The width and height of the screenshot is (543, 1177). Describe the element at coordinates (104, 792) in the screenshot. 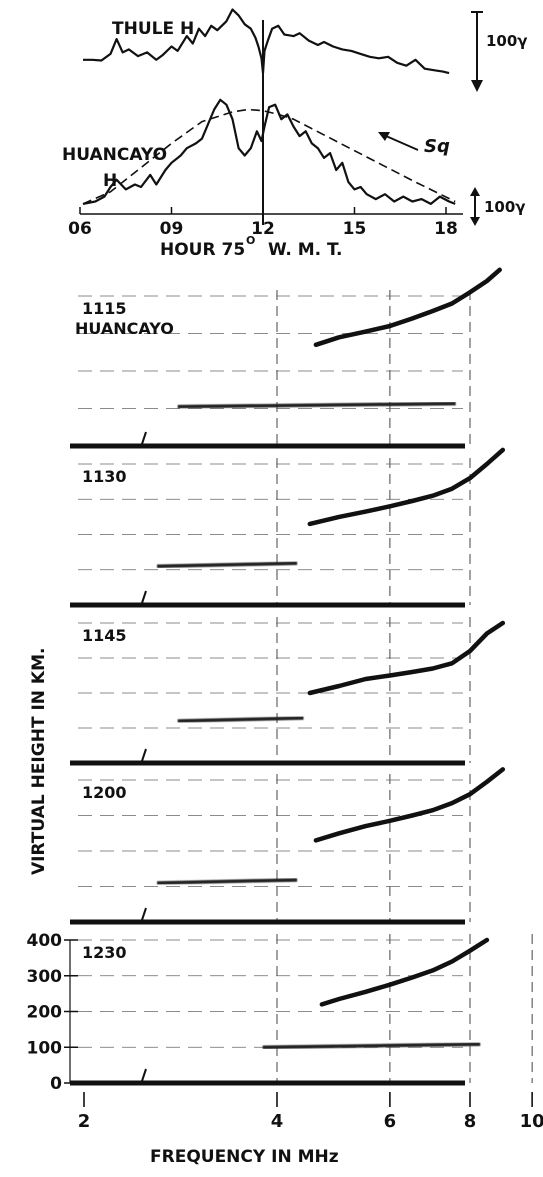

I see `frame-time-1200: 1200` at that location.